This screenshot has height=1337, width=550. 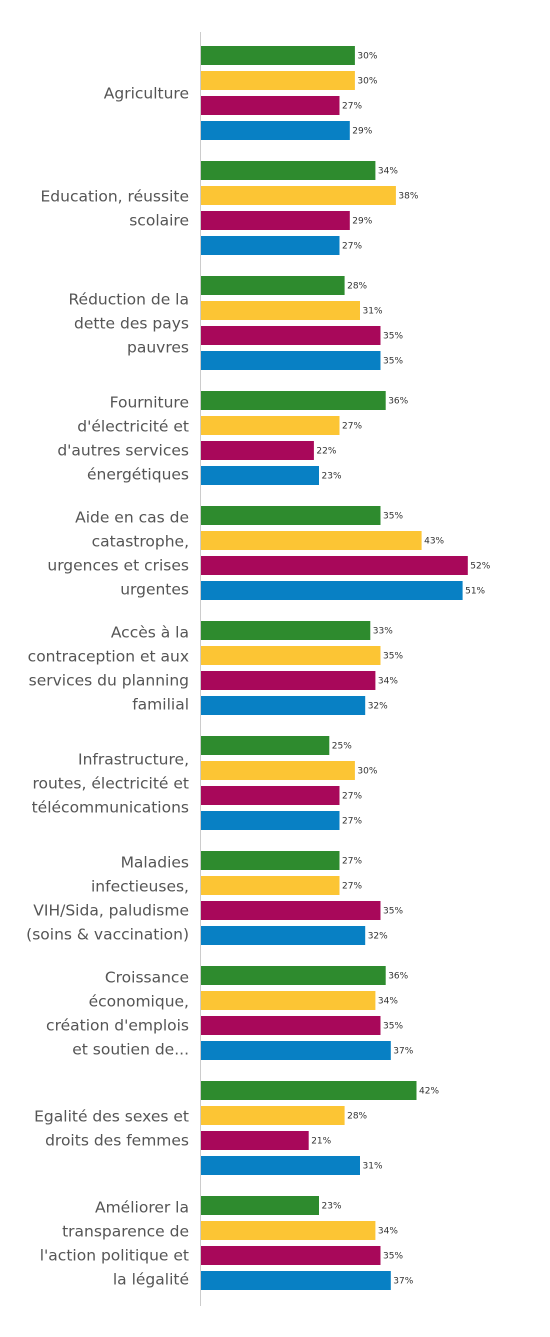 What do you see at coordinates (138, 475) in the screenshot?
I see `category-label-line: énergétiques` at bounding box center [138, 475].